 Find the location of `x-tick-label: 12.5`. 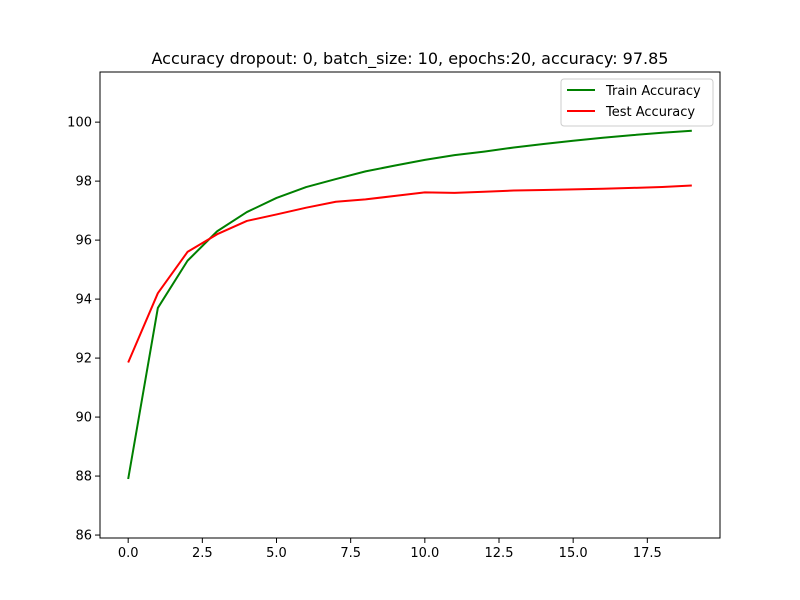

x-tick-label: 12.5 is located at coordinates (499, 553).